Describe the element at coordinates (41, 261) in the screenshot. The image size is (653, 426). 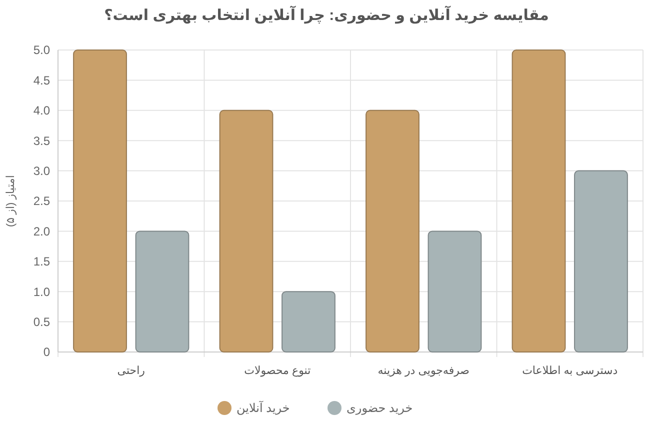
I see `y-tick-label: 1.5` at that location.